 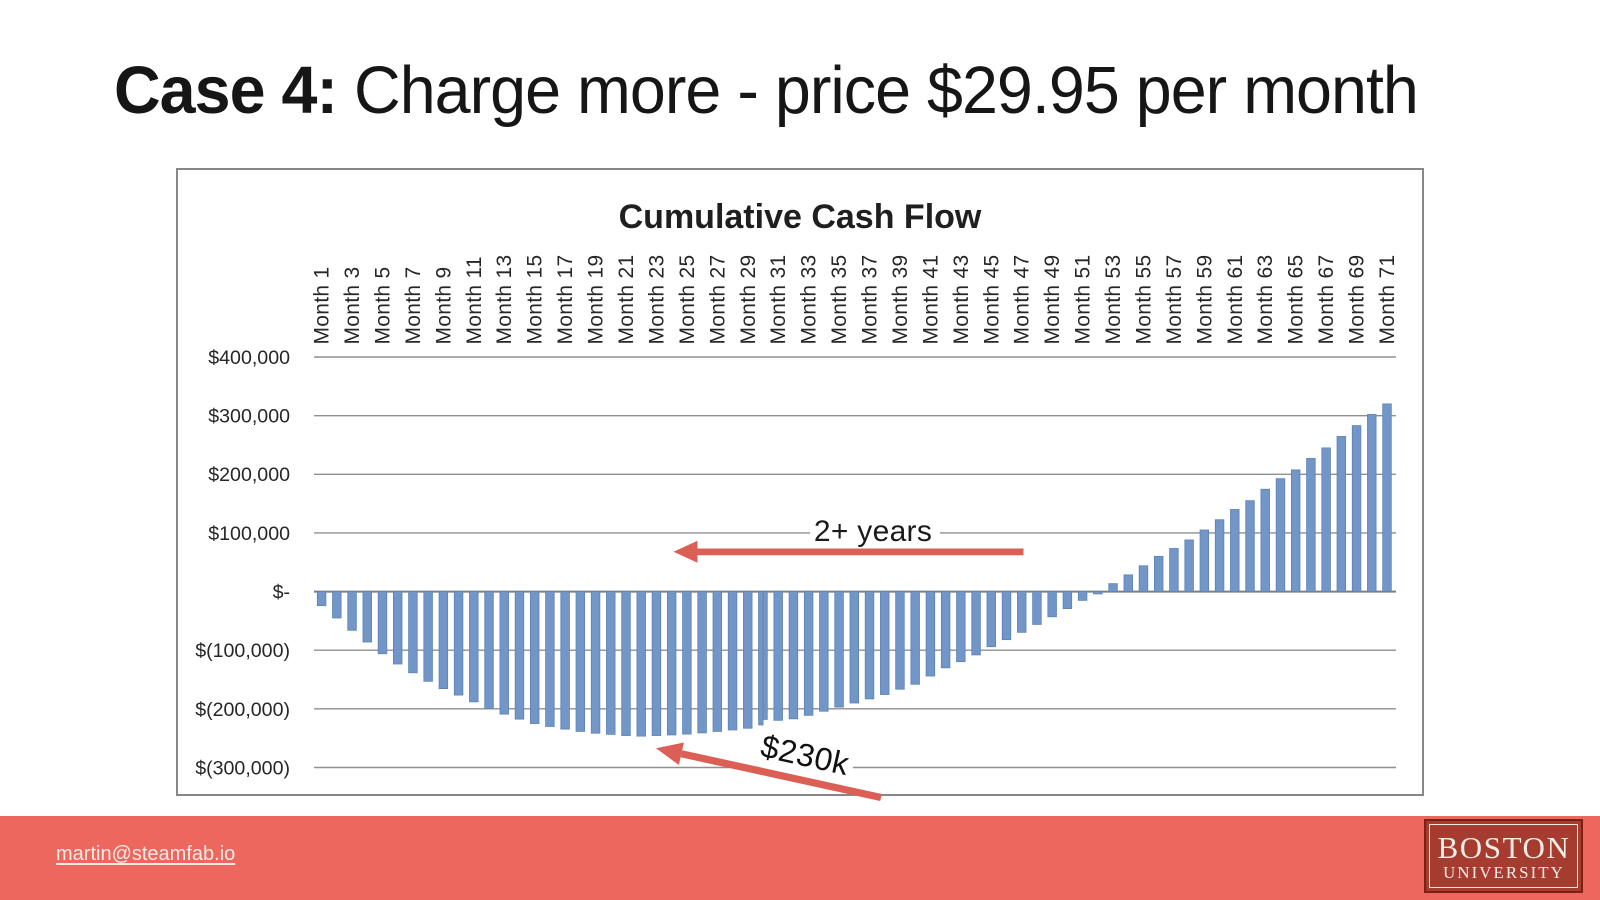 I want to click on svg-text: Month 27, so click(x=717, y=300).